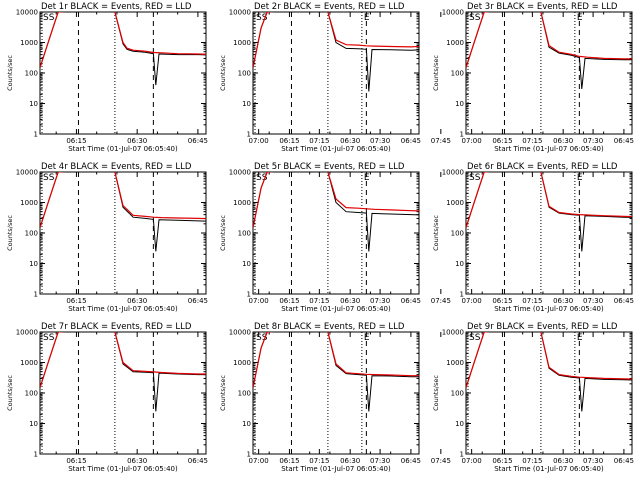 This screenshot has width=640, height=480. I want to click on panel-title: Det 5r BLACK = Events, RED = LLD, so click(329, 167).